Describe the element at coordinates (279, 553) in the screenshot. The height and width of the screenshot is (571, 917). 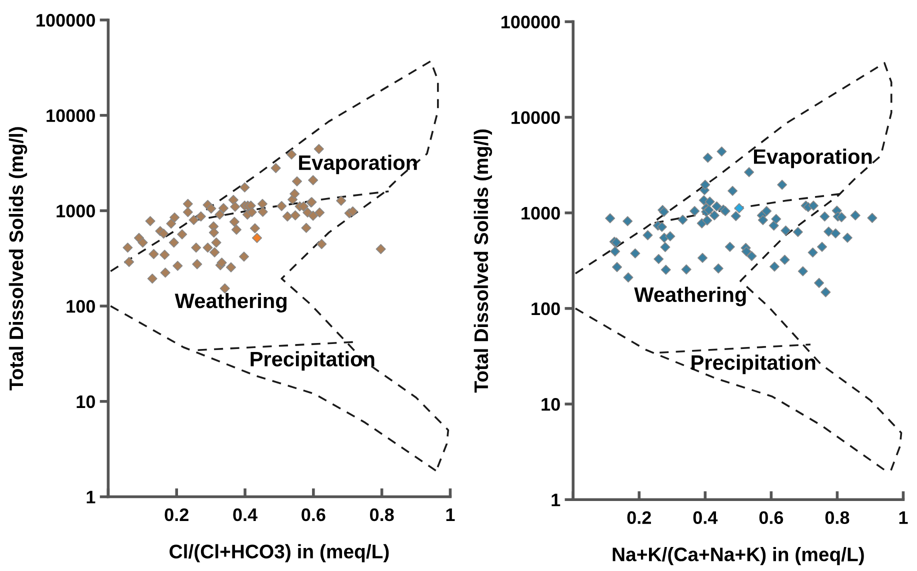
I see `x-axis-title: Cl/(Cl+HCO3) in (meq/L)` at that location.